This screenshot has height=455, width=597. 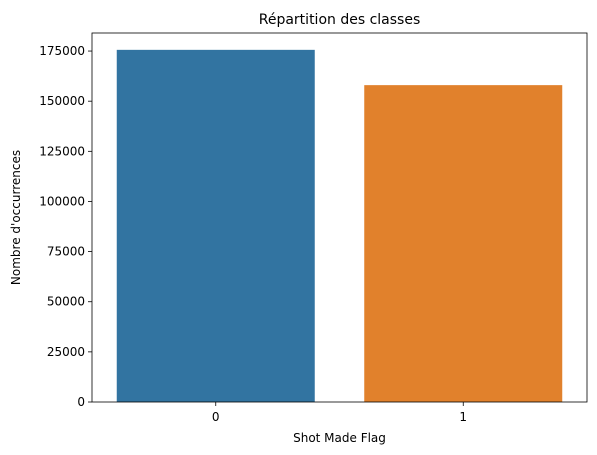 What do you see at coordinates (66, 352) in the screenshot?
I see `y-tick-label: 25000` at bounding box center [66, 352].